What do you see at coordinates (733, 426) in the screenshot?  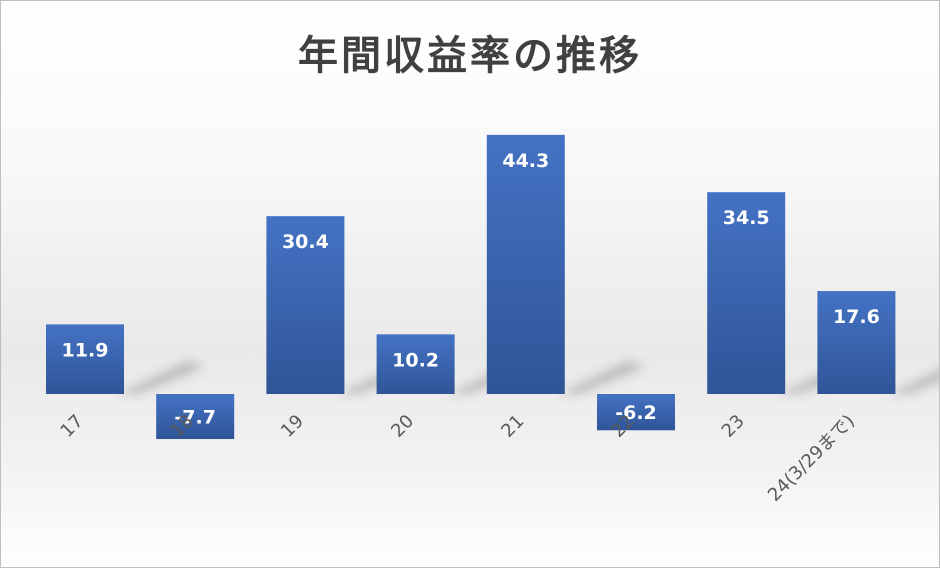 I see `tick-label-23: 23` at bounding box center [733, 426].